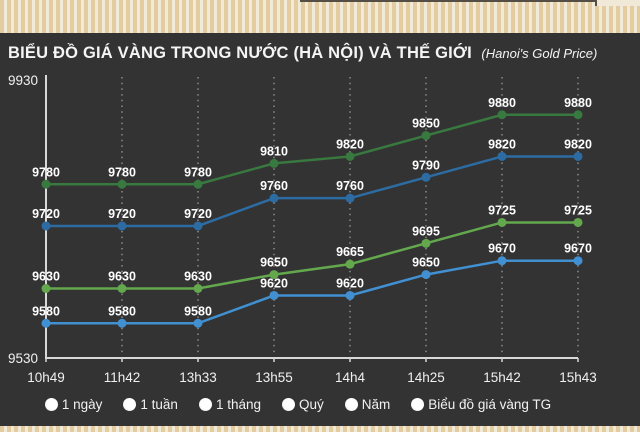 This screenshot has height=432, width=640. What do you see at coordinates (490, 404) in the screenshot?
I see `radio-label: Biểu đồ giá vàng TG` at bounding box center [490, 404].